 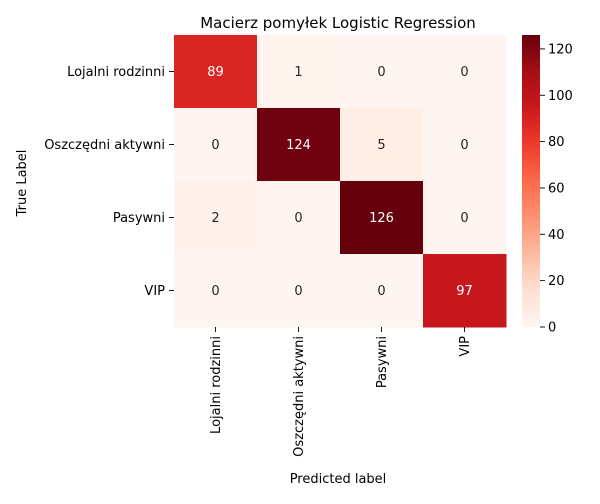 I want to click on y-tick-label: VIP, so click(x=154, y=291).